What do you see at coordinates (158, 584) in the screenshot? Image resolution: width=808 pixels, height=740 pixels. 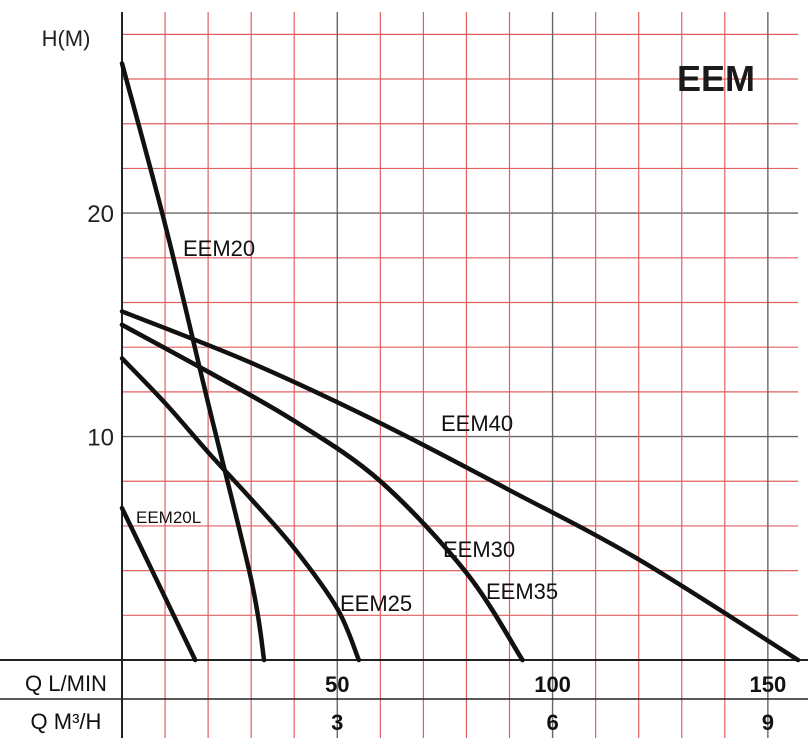 I see `curve-eem20l` at bounding box center [158, 584].